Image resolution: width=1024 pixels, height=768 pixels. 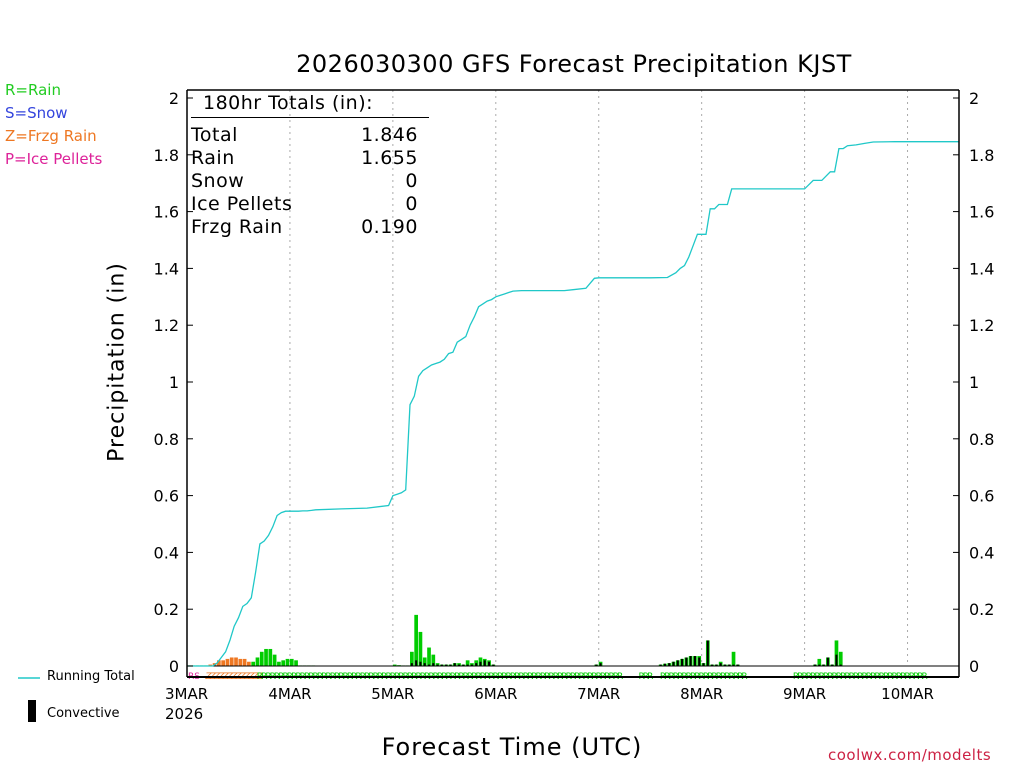 What do you see at coordinates (166, 155) in the screenshot?
I see `left-y-tick-label: 1.8` at bounding box center [166, 155].